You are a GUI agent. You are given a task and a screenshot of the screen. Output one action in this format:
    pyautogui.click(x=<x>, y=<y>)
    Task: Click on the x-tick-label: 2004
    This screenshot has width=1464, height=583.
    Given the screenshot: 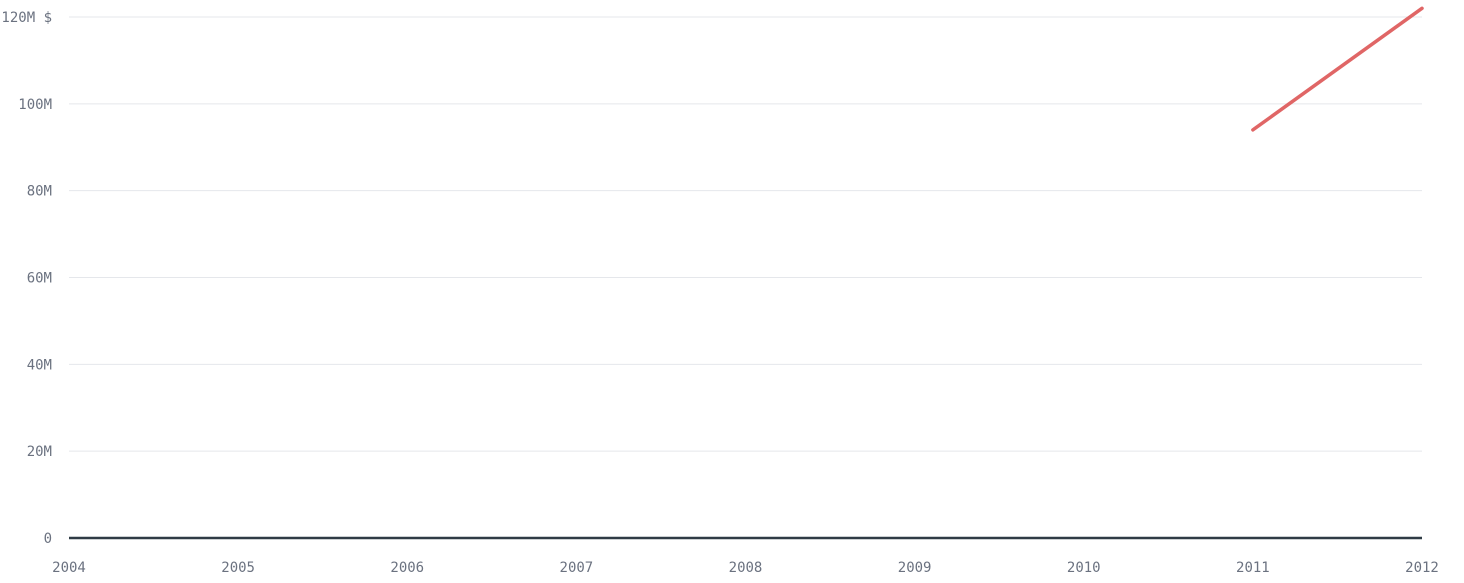 What is the action you would take?
    pyautogui.click(x=69, y=568)
    